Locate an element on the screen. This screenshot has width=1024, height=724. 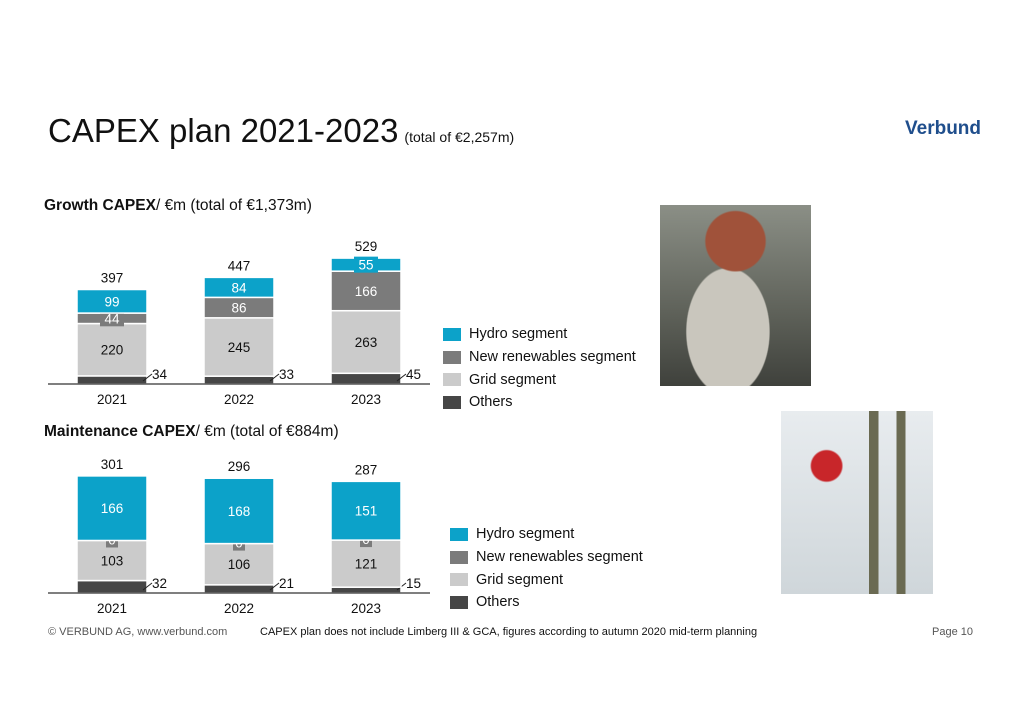
growth-title-bold: Growth CAPEX is located at coordinates (100, 205).